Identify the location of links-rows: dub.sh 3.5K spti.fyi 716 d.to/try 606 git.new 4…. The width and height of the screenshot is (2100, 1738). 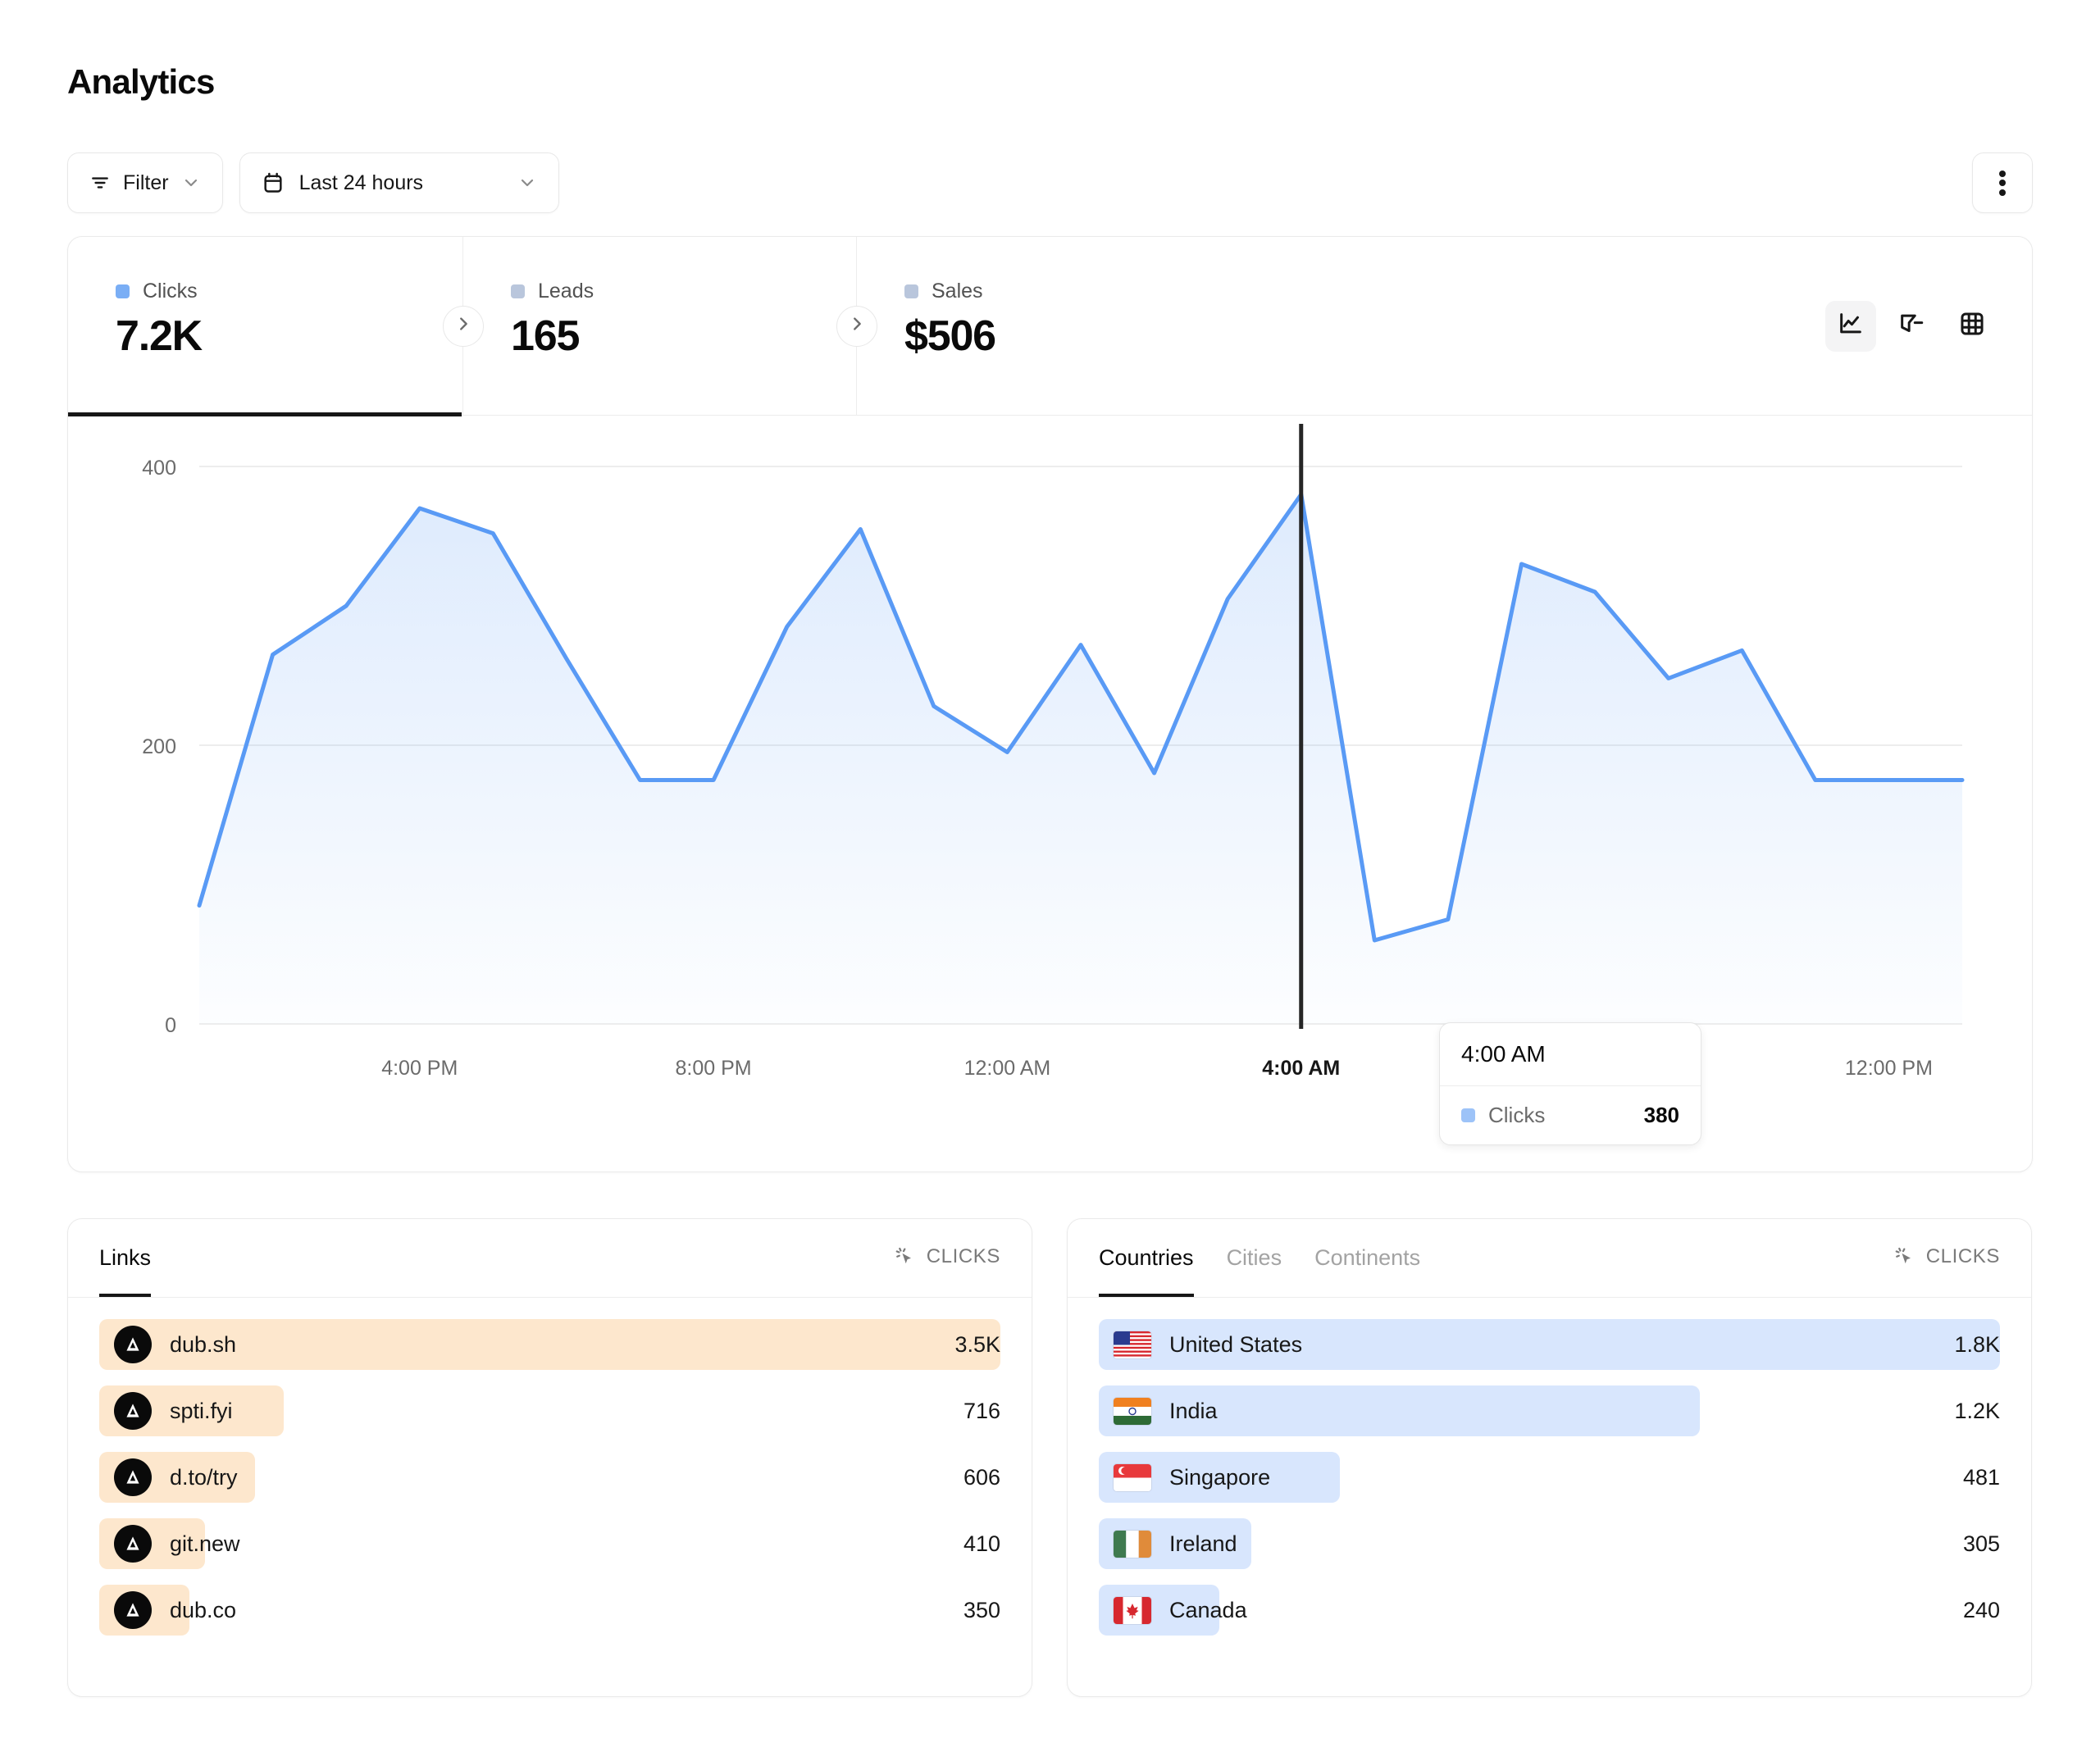
(550, 1467).